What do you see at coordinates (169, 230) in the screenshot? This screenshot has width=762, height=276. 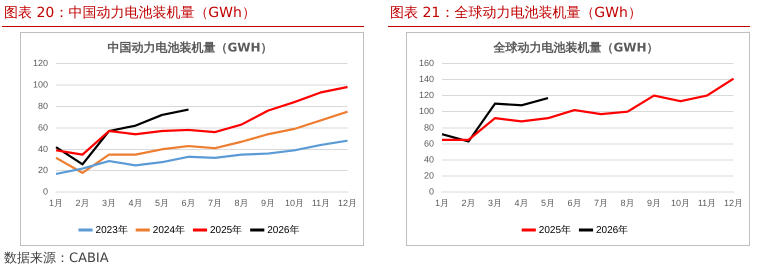 I see `legend-label: 2024年` at bounding box center [169, 230].